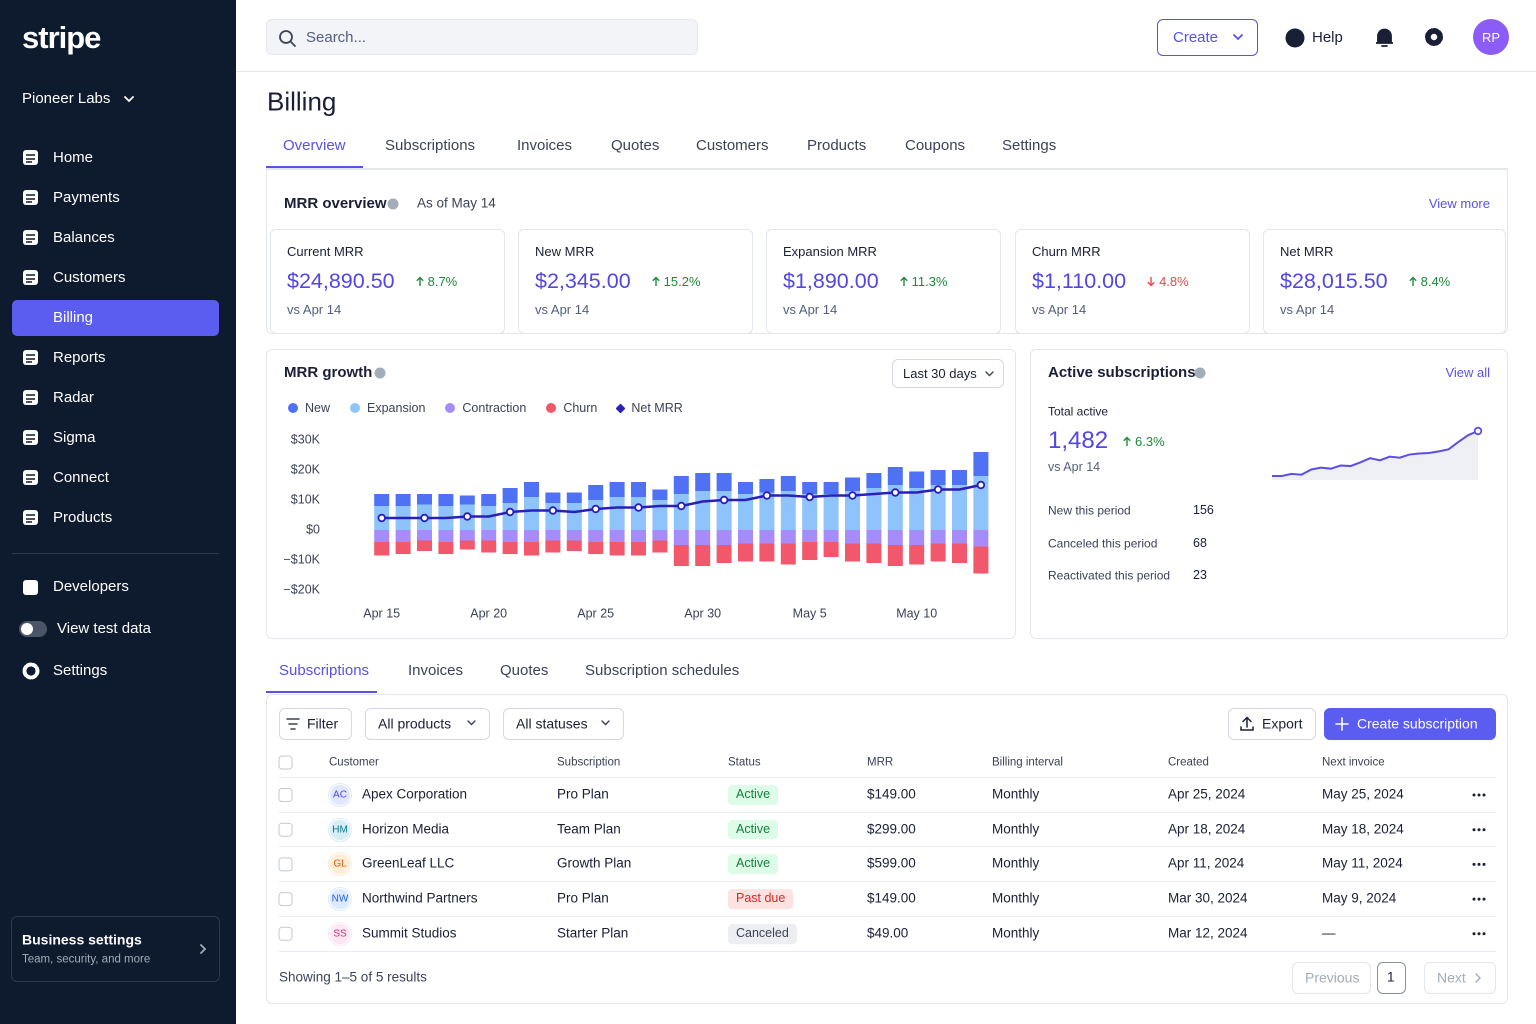 This screenshot has height=1024, width=1536. I want to click on create-label: Create, so click(1196, 37).